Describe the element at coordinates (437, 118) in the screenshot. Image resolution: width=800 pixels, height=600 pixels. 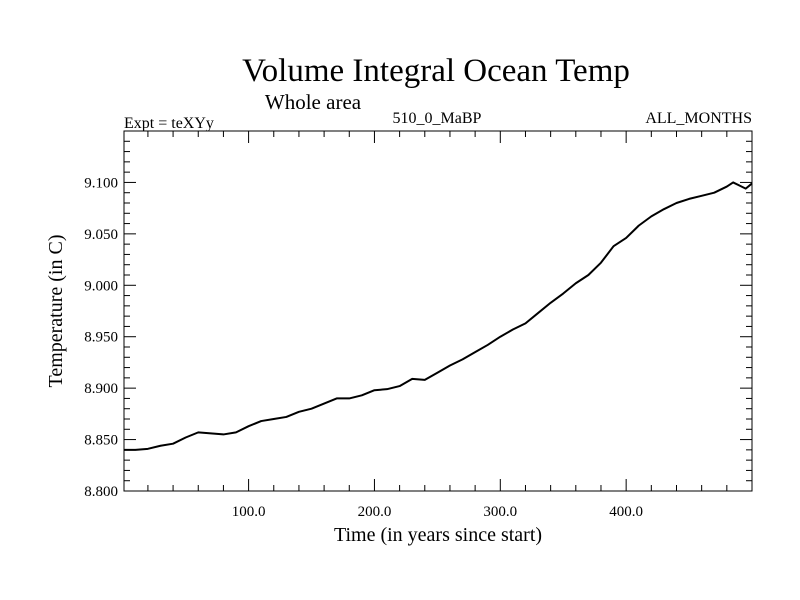
I see `period-label: 510_0_MaBP` at that location.